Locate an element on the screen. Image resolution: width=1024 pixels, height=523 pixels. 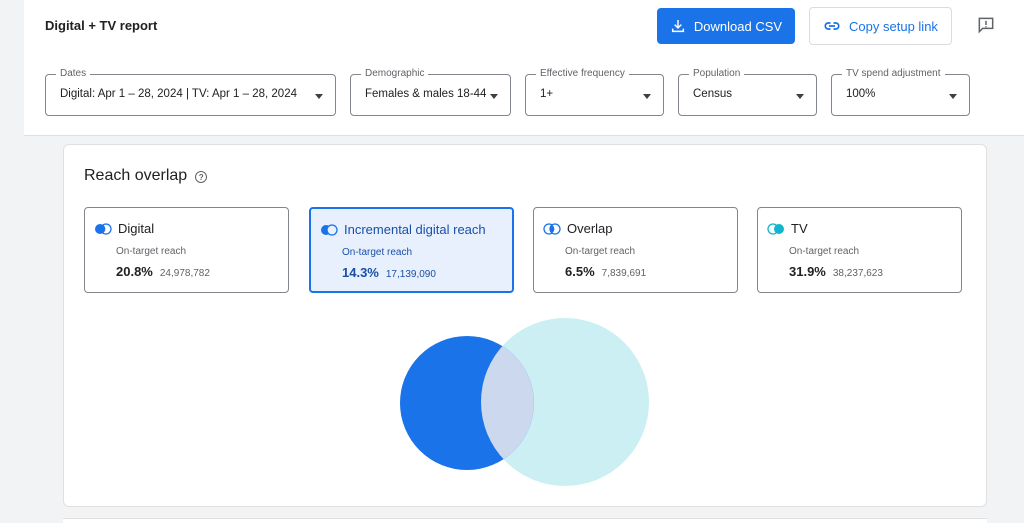
tile-overlap-count: 7,839,691 is located at coordinates (624, 273).